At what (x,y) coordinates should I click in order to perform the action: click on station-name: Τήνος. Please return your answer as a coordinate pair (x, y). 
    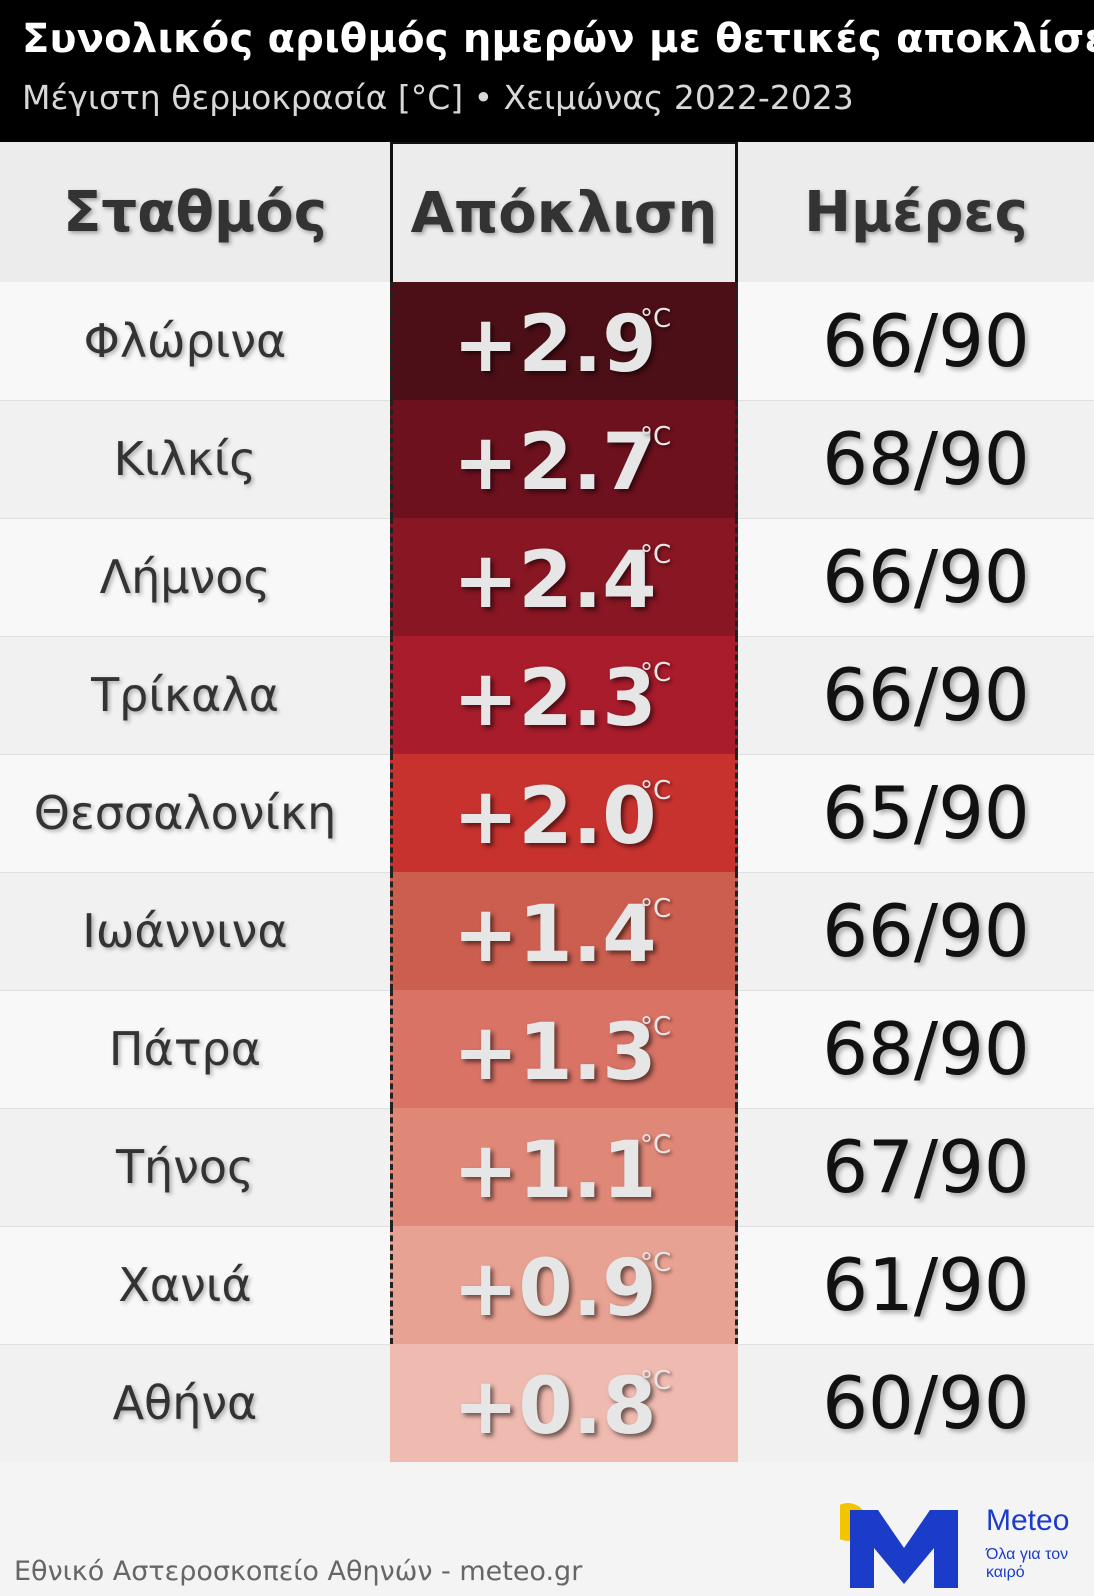
    Looking at the image, I should click on (185, 1167).